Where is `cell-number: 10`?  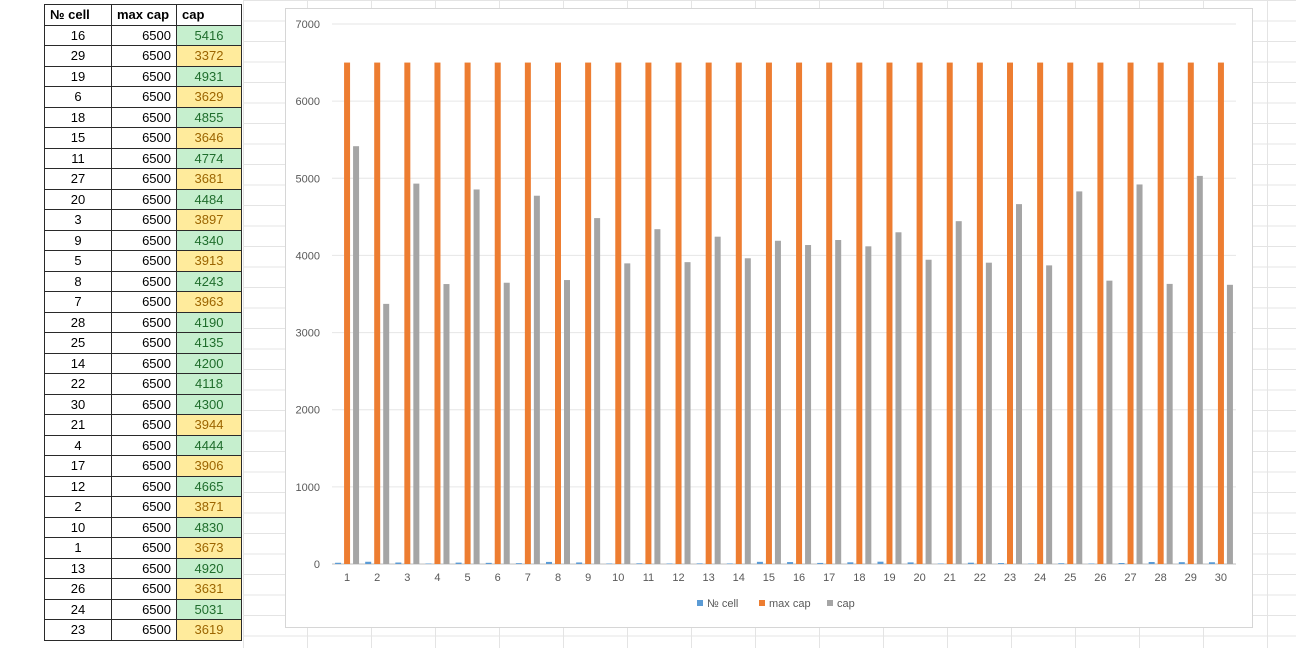 cell-number: 10 is located at coordinates (78, 527).